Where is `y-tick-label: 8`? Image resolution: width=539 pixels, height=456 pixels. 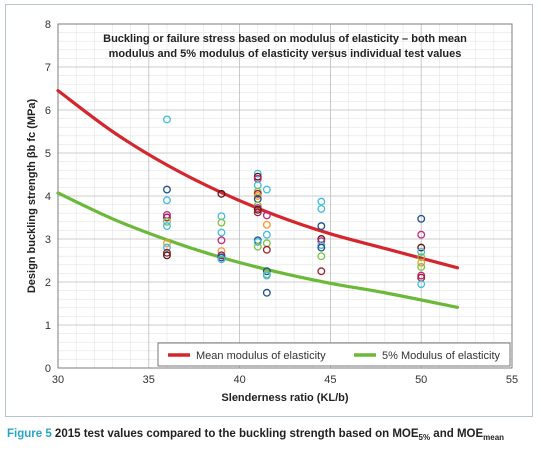
y-tick-label: 8 is located at coordinates (48, 25).